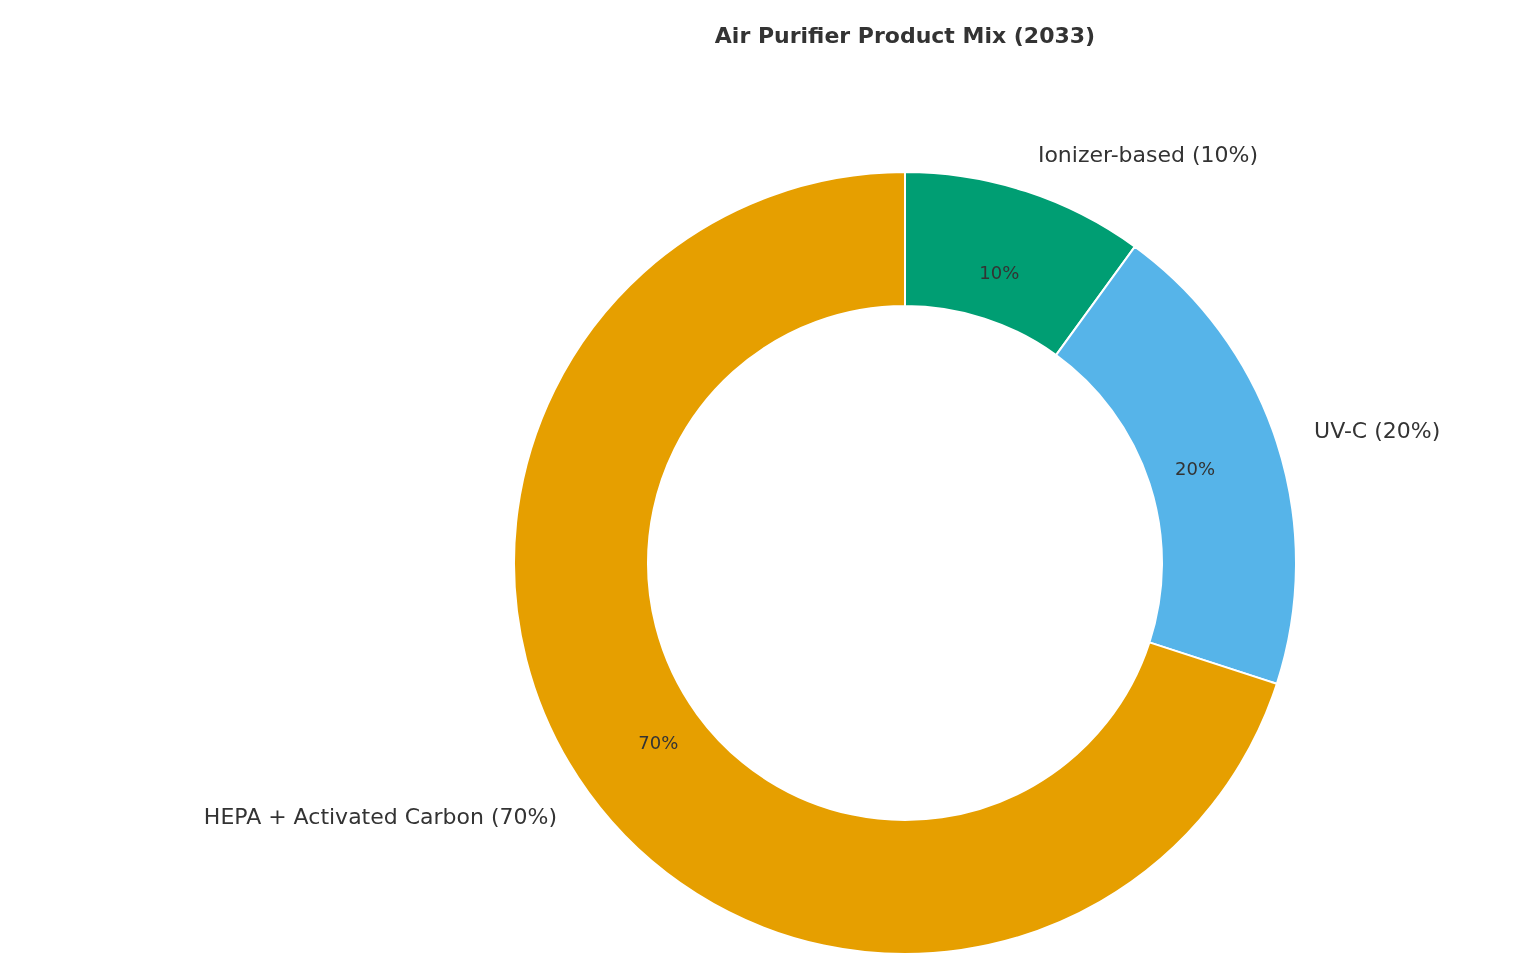 The height and width of the screenshot is (970, 1528). Describe the element at coordinates (999, 273) in the screenshot. I see `data-label: 10%` at that location.